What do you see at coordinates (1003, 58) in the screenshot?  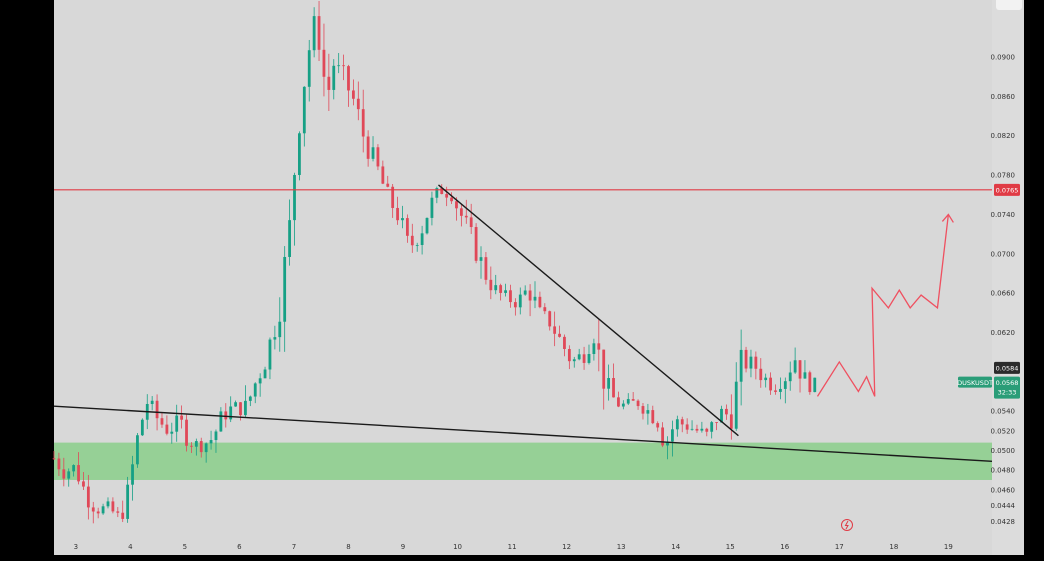 I see `price-tick-label: 0.0900` at bounding box center [1003, 58].